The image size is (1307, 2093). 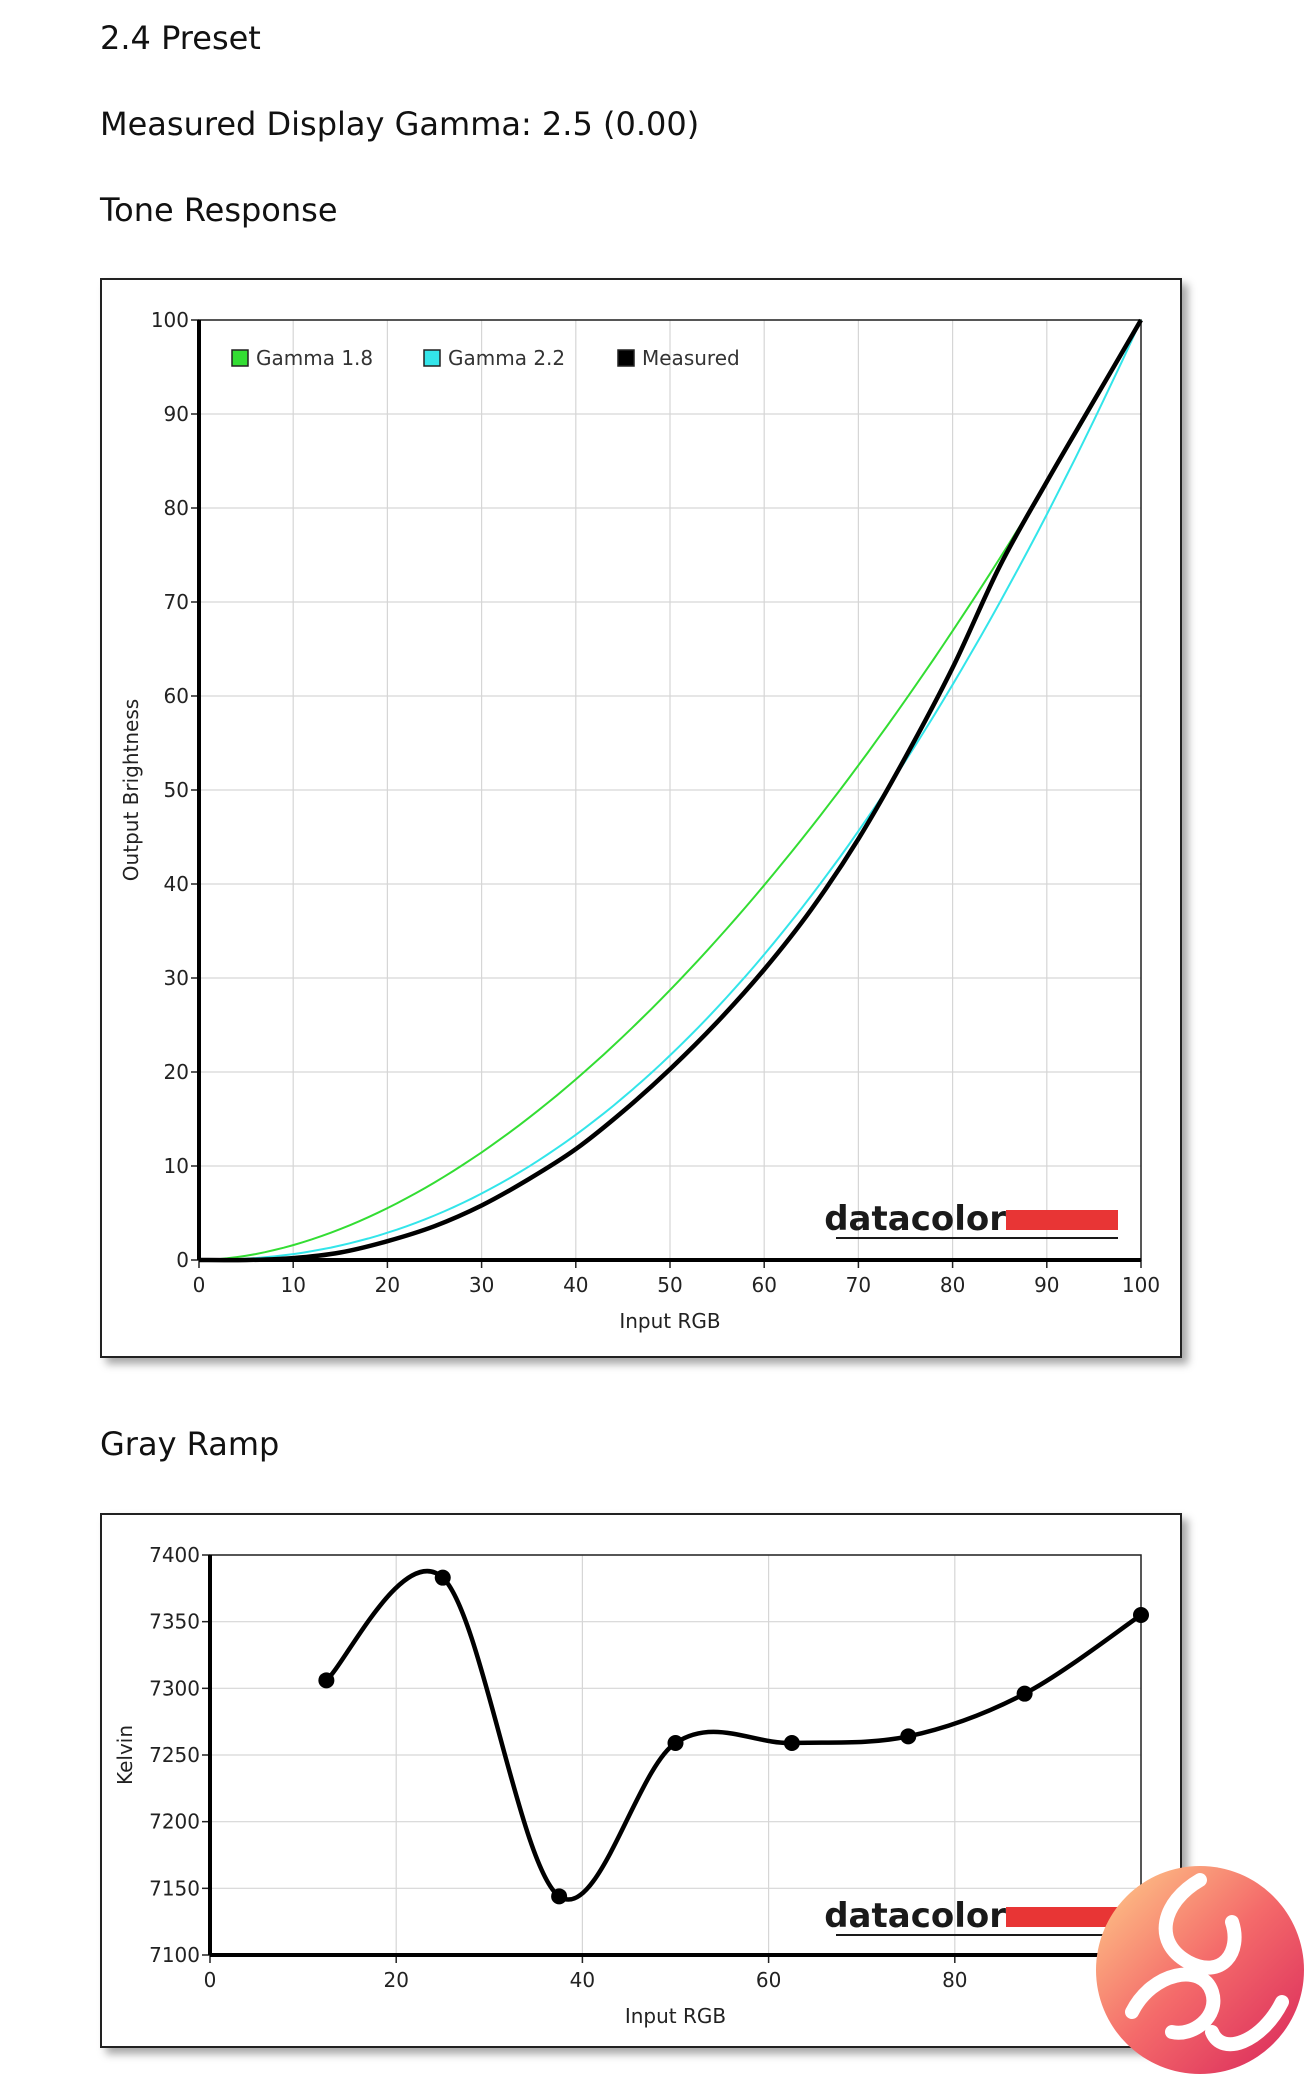 I want to click on y-tick-label: 90, so click(x=176, y=414).